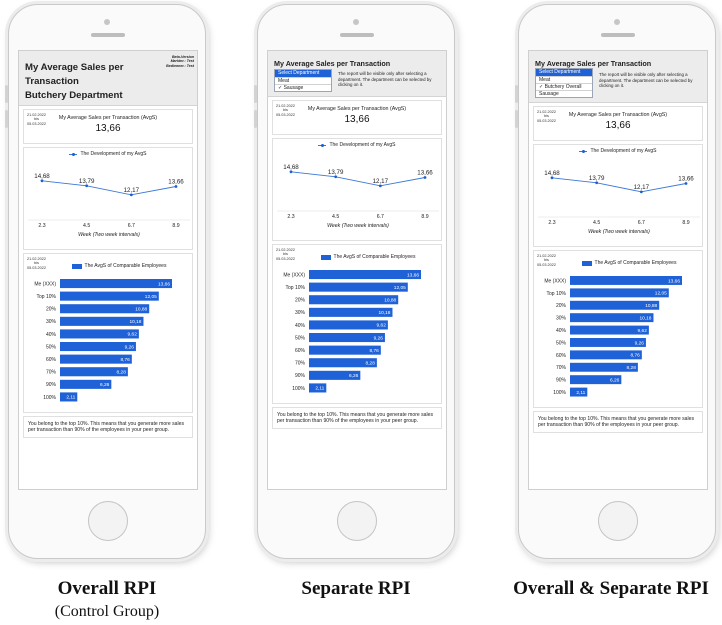 Image resolution: width=722 pixels, height=625 pixels. What do you see at coordinates (611, 588) in the screenshot?
I see `caption-overall-separate-rpi: Overall & Separate RPI` at bounding box center [611, 588].